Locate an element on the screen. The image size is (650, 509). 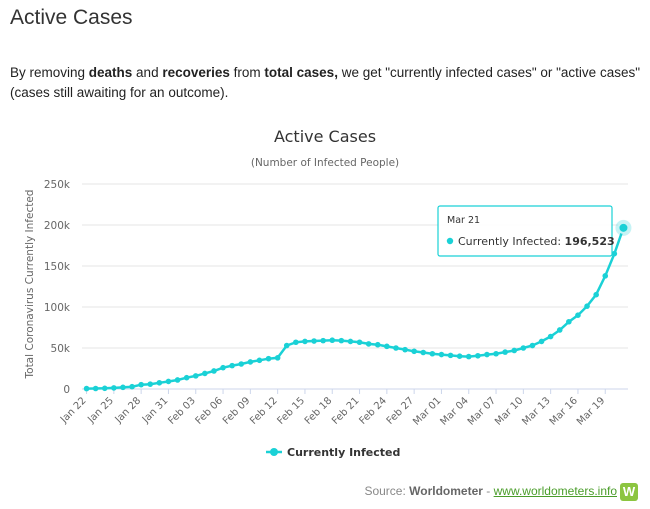
source-label: Source: is located at coordinates (387, 491).